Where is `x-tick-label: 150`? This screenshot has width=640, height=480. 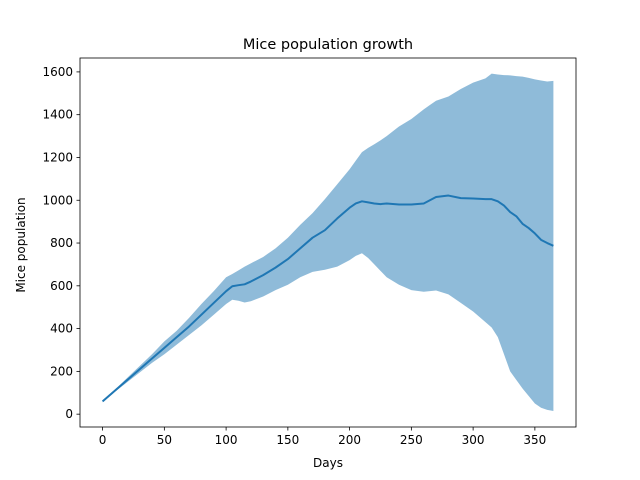 x-tick-label: 150 is located at coordinates (287, 440).